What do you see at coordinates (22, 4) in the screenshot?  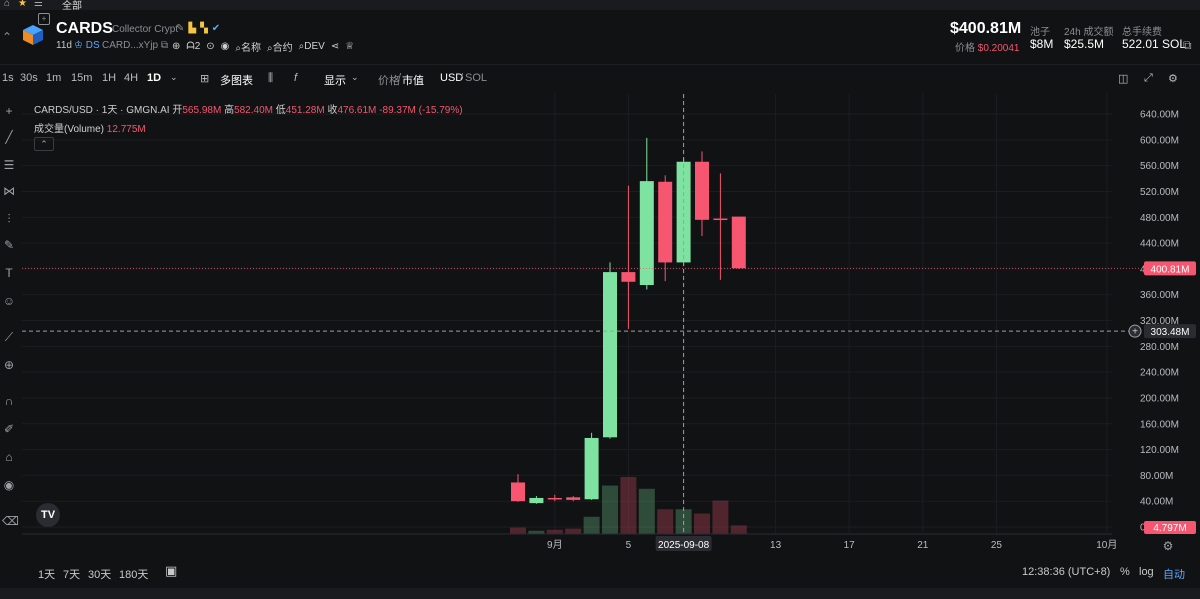 I see `star-icon: ★` at bounding box center [22, 4].